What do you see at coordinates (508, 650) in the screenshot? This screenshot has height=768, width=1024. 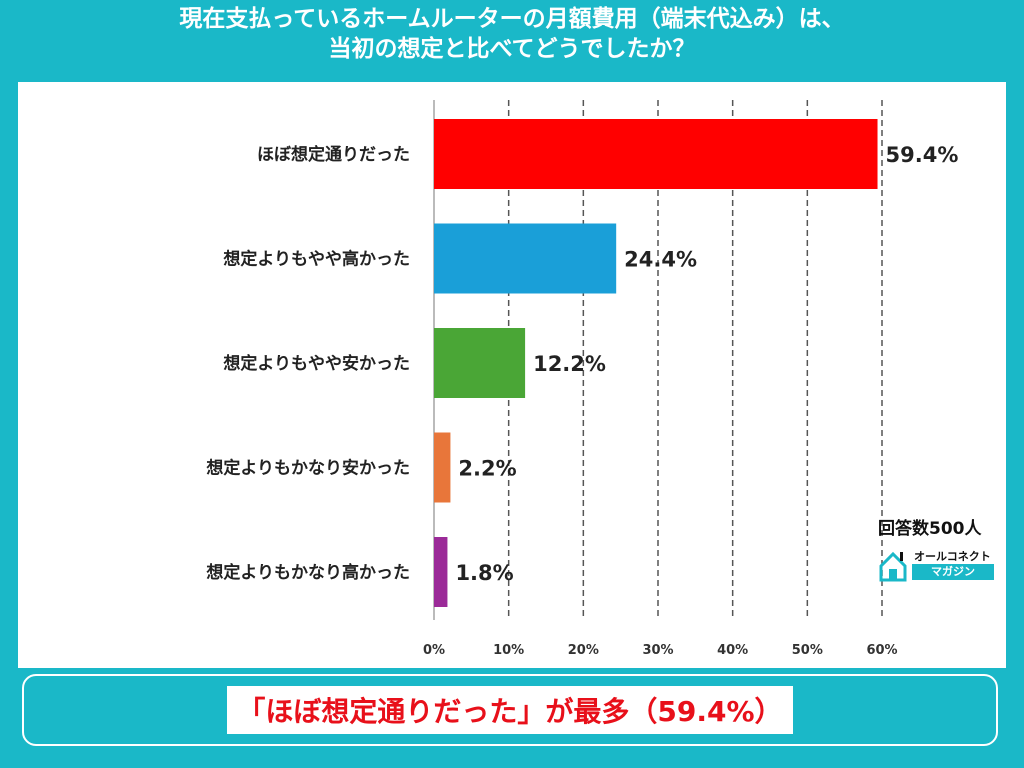 I see `x-tick-label: 10%` at bounding box center [508, 650].